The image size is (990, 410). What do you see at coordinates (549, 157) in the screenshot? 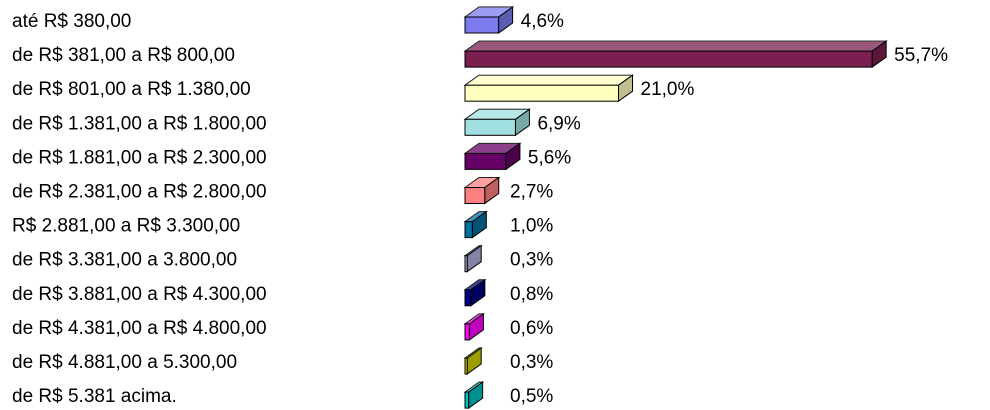
I see `value-label: 5,6%` at bounding box center [549, 157].